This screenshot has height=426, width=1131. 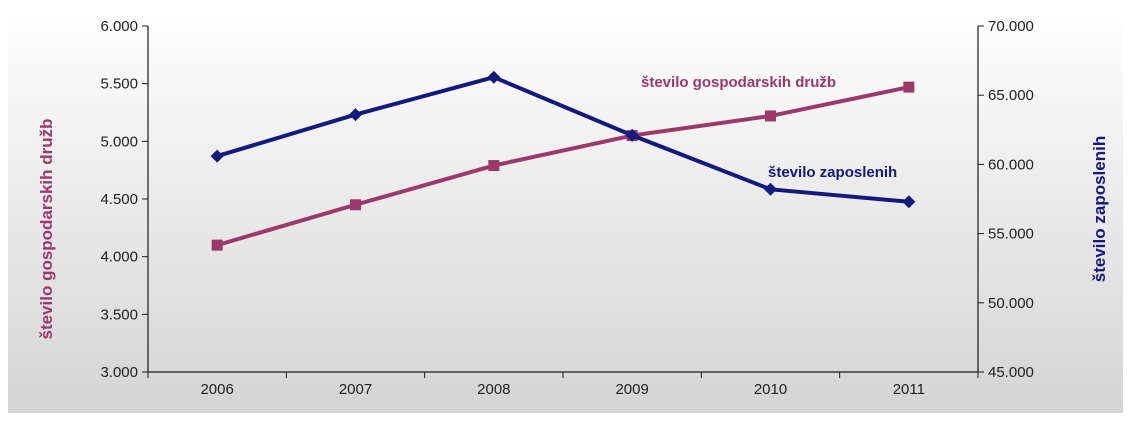 What do you see at coordinates (1011, 303) in the screenshot?
I see `right-tick-label: 50.000` at bounding box center [1011, 303].